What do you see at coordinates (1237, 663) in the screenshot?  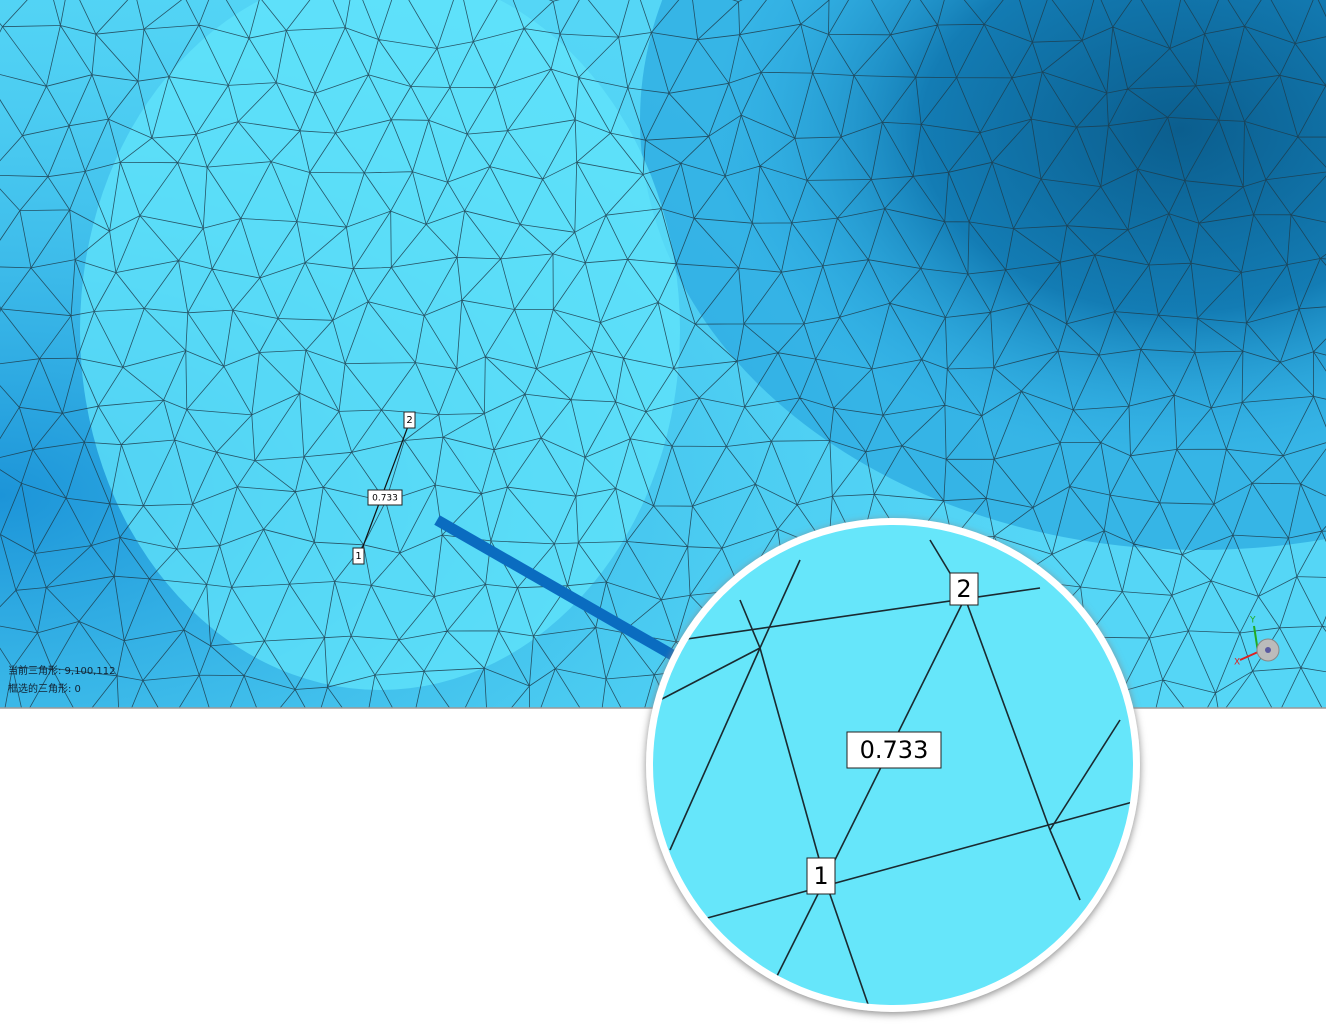 I see `axis-label: X` at bounding box center [1237, 663].